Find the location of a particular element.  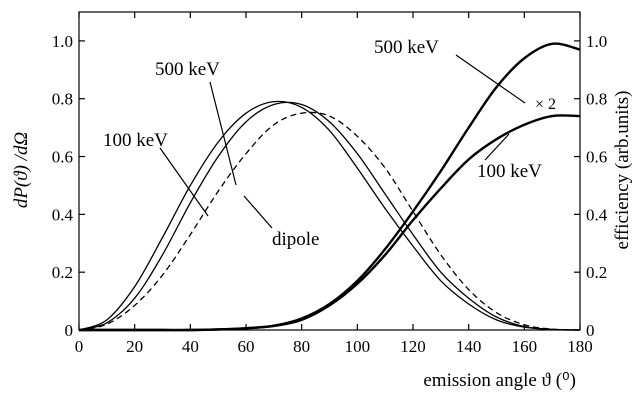

y-tick-label-left-2: 0.4 is located at coordinates (63, 214).